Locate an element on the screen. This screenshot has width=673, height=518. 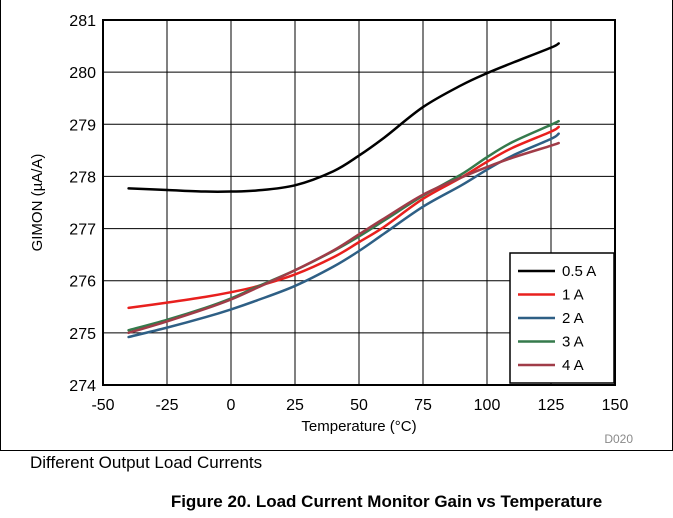
x-tick-label: 50 is located at coordinates (359, 405).